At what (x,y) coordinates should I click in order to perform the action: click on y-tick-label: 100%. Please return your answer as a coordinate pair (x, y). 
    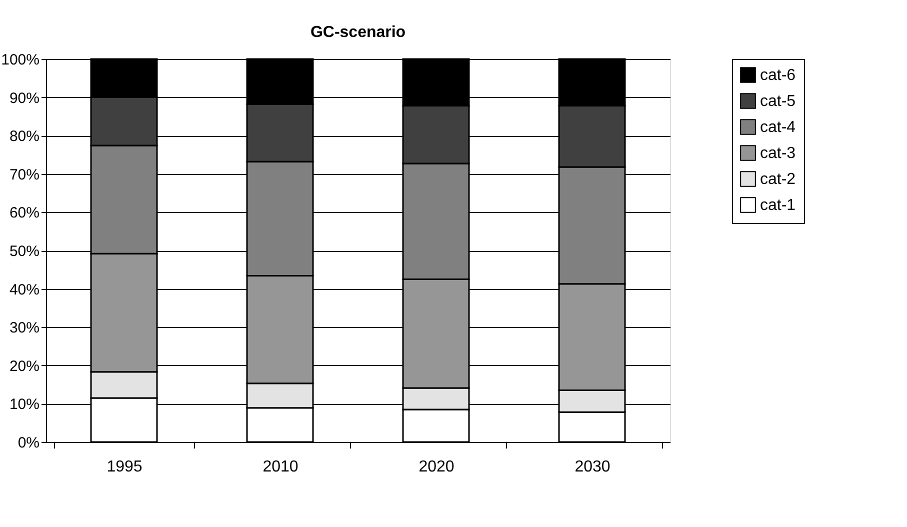
    Looking at the image, I should click on (20, 60).